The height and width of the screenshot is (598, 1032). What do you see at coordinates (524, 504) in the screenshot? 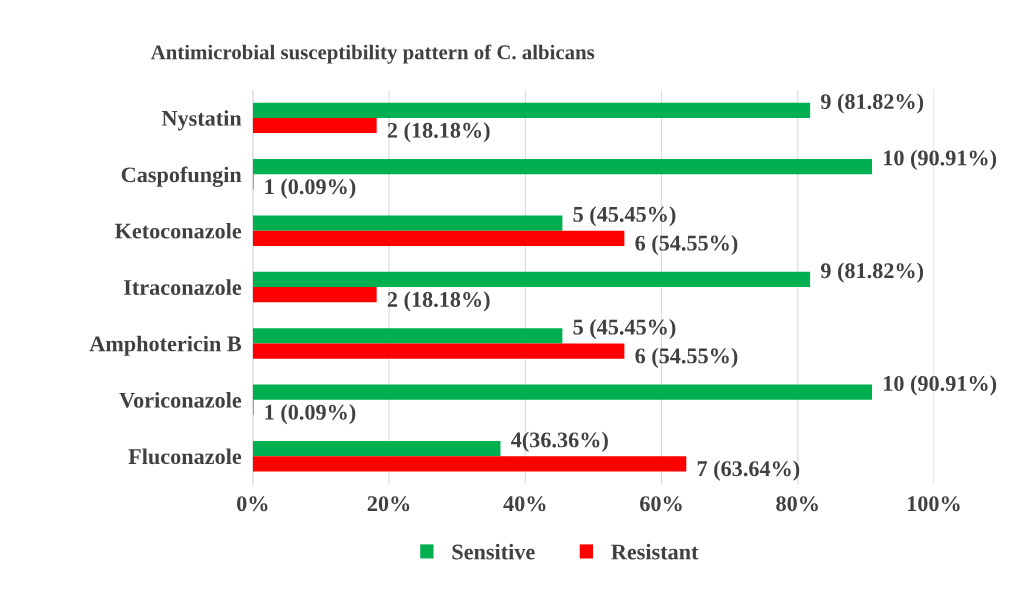
I see `x-tick-label: 40%` at bounding box center [524, 504].